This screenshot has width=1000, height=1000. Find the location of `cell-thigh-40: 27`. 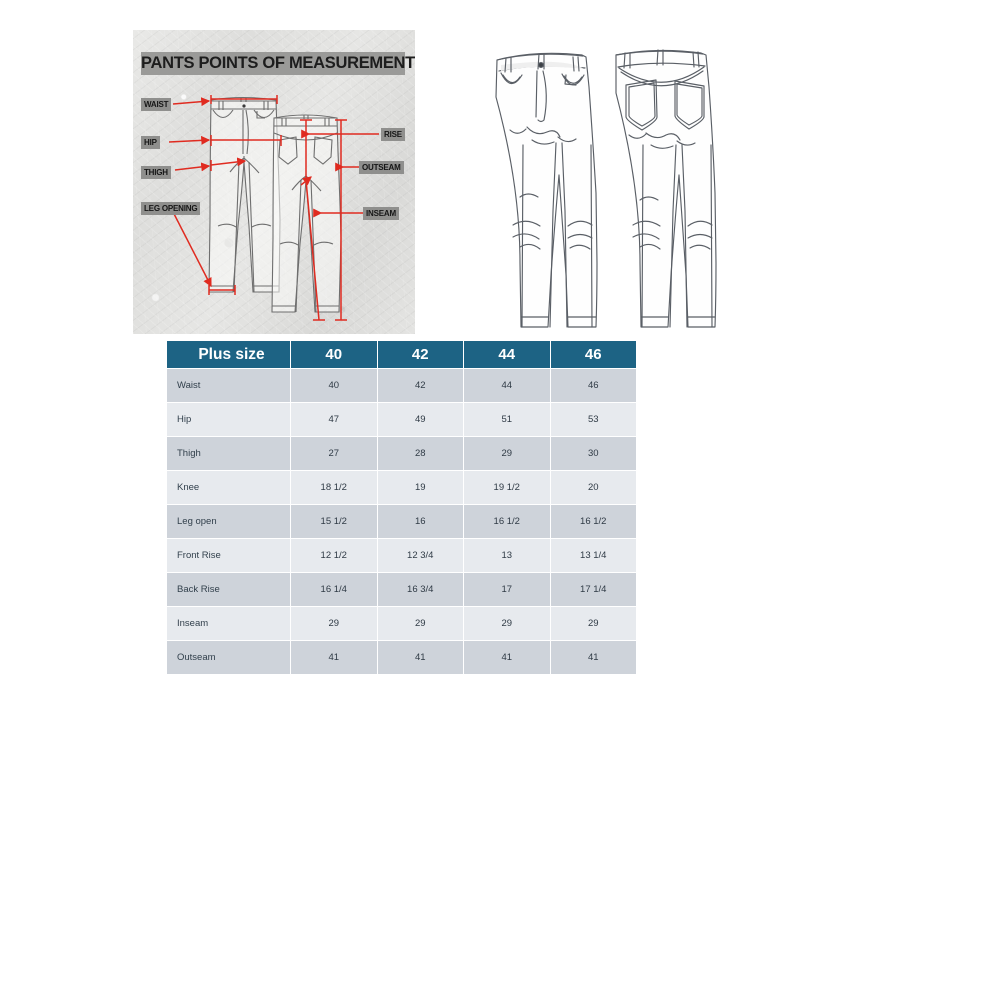

cell-thigh-40: 27 is located at coordinates (334, 453).